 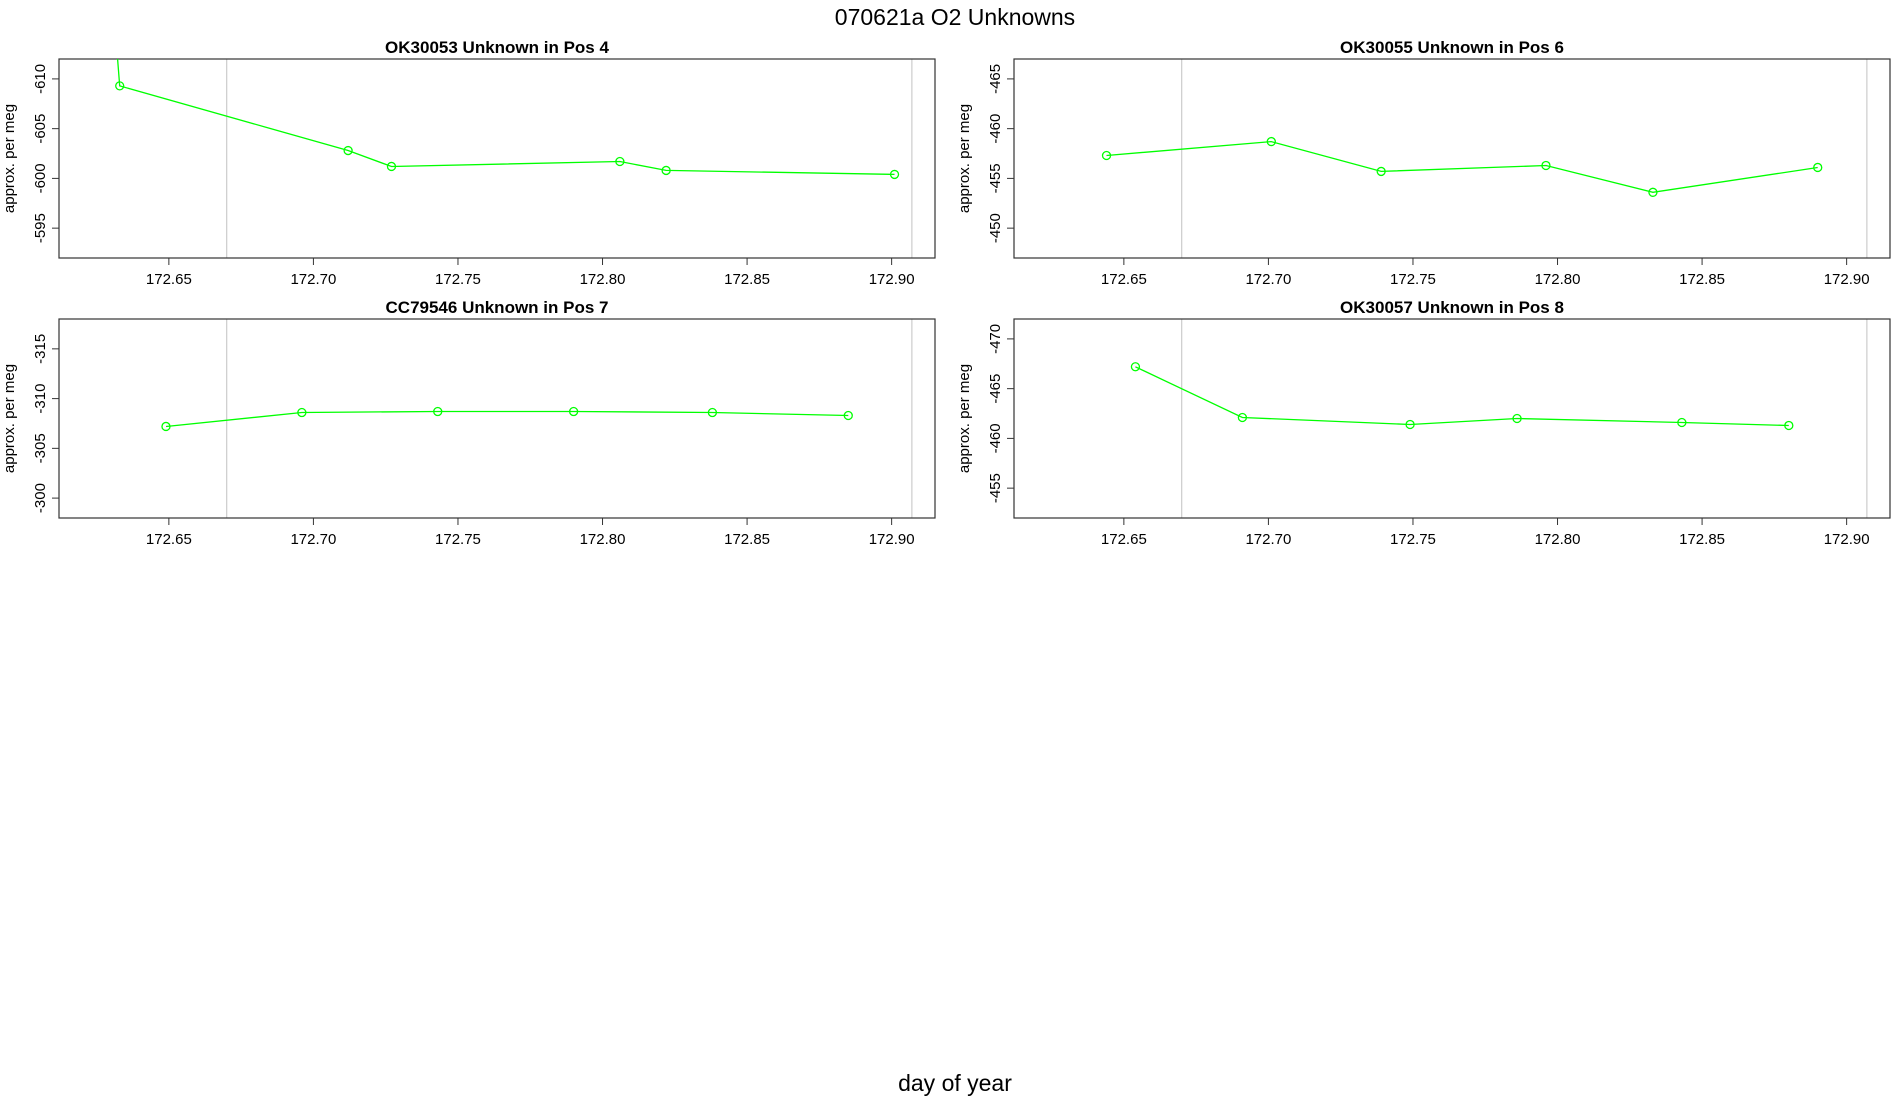 I want to click on y-tick-label: -470, so click(x=995, y=339).